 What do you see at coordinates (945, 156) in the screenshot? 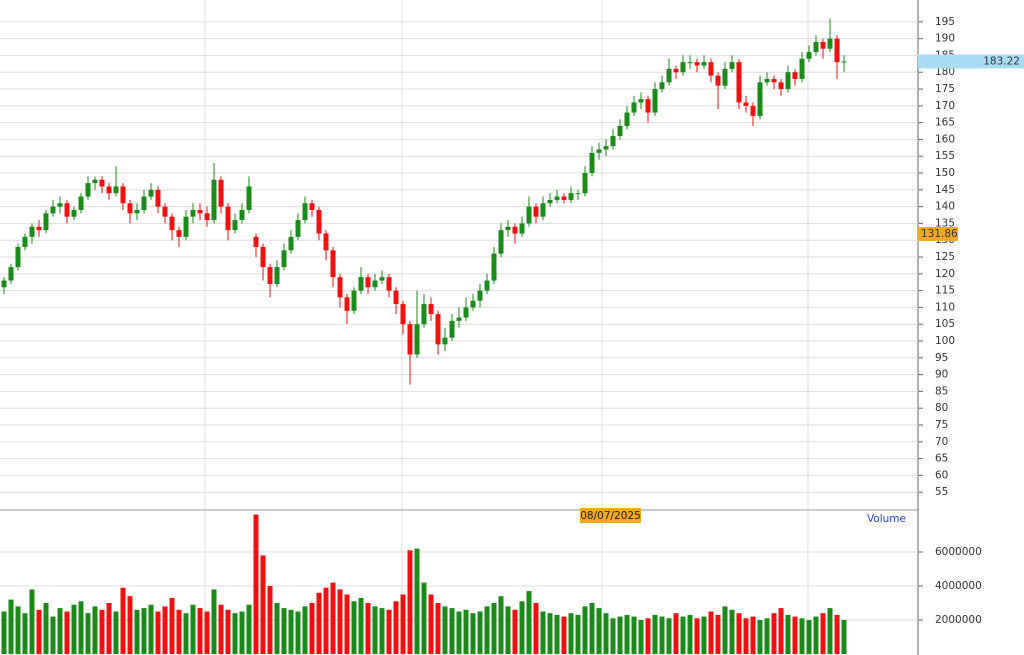
I see `y-tick-label: 155` at bounding box center [945, 156].